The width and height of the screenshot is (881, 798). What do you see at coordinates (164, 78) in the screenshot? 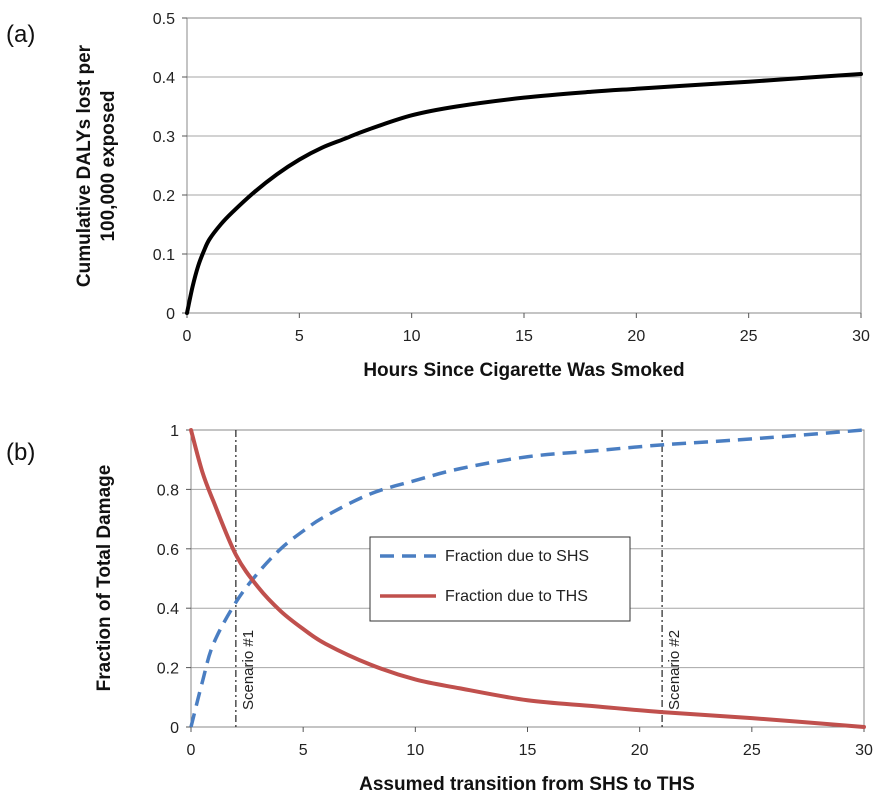
I see `y-tick-label-a-4: 0.4` at bounding box center [164, 78].